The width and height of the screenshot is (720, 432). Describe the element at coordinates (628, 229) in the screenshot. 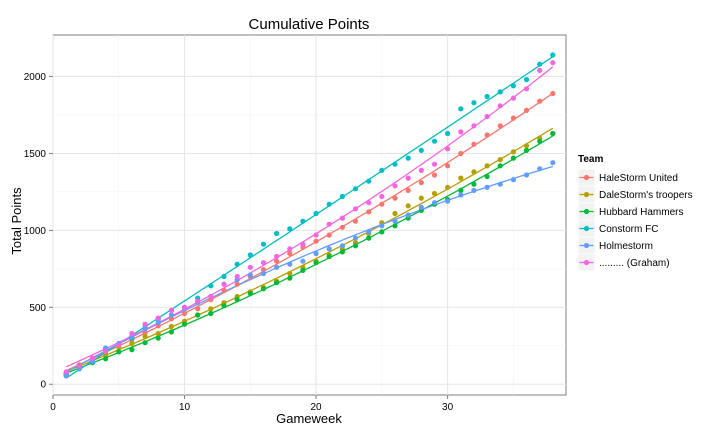

I see `legend-label: Constorm FC` at that location.